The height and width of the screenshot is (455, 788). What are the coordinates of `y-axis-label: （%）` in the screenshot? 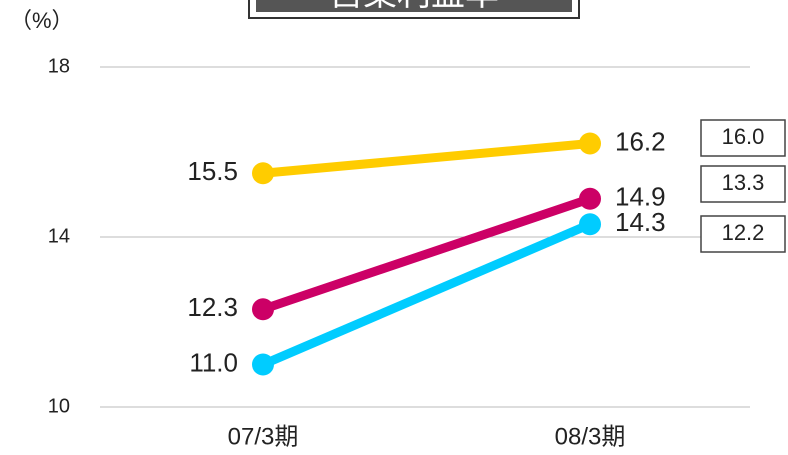 It's located at (42, 20).